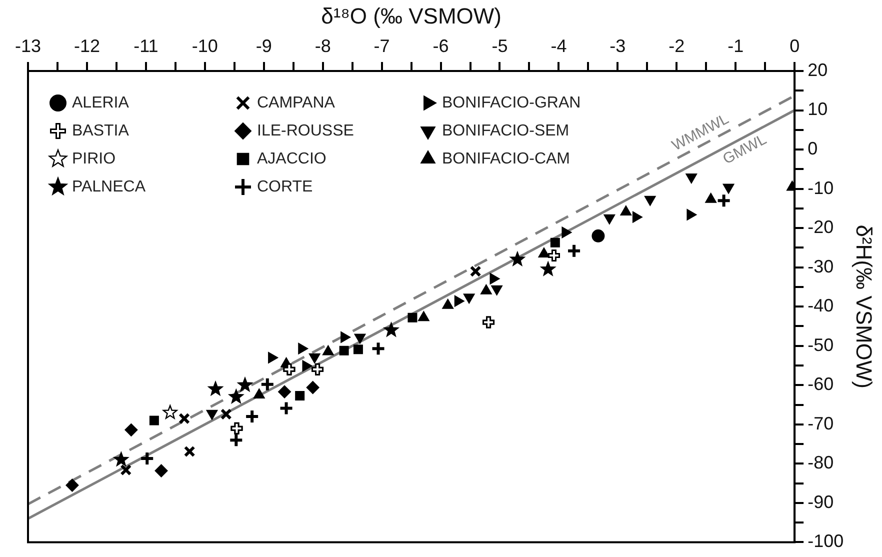 This screenshot has height=557, width=882. I want to click on x-tick-label: -3, so click(618, 46).